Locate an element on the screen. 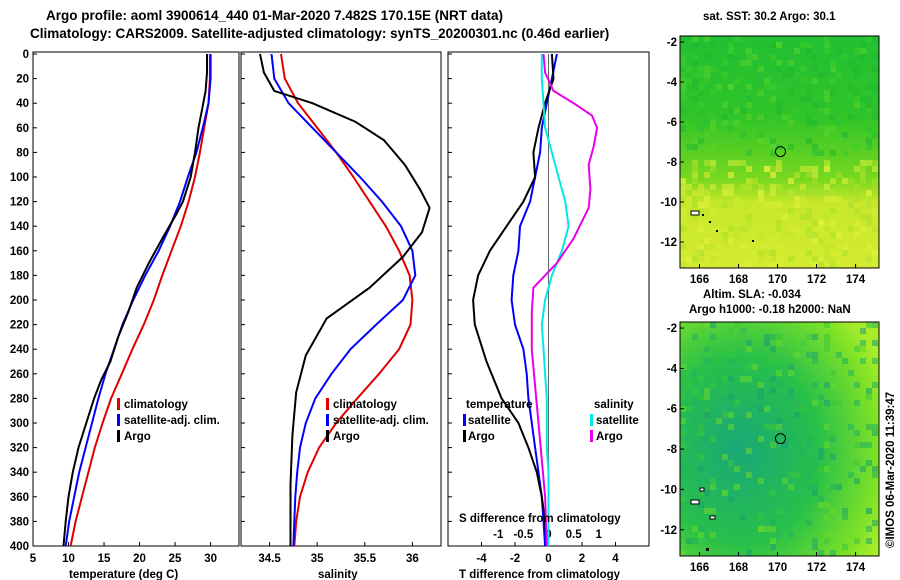 This screenshot has width=900, height=580. x2-tick-label: 0.5 is located at coordinates (574, 535).